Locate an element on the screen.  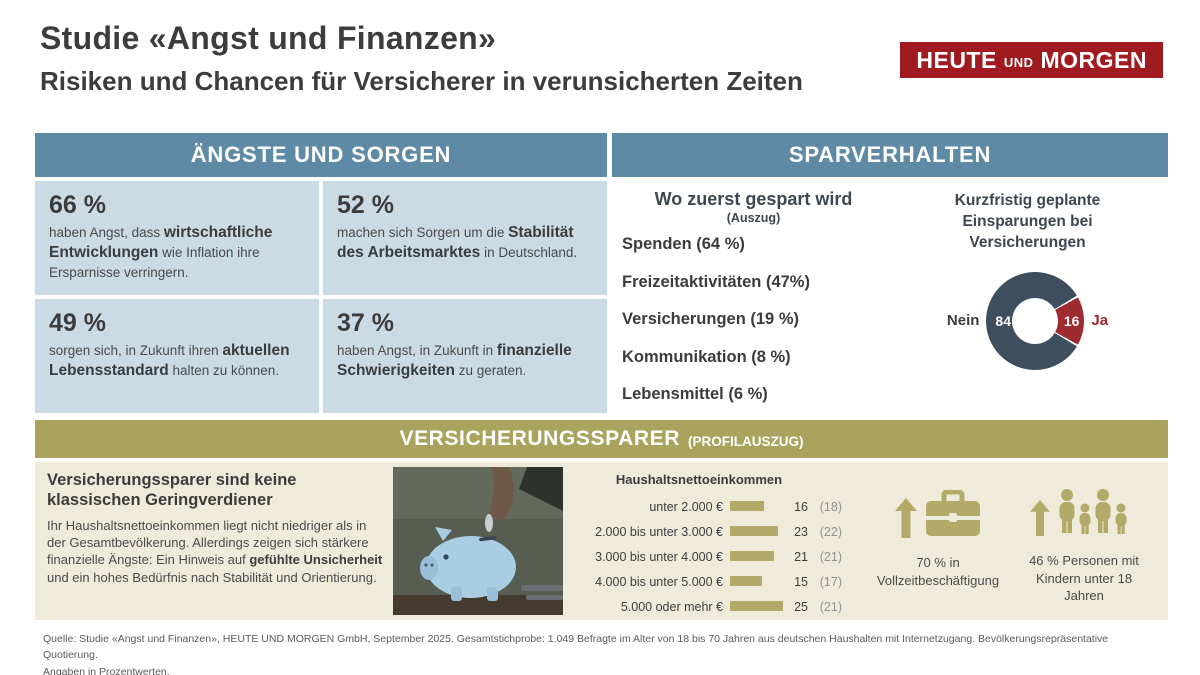
income-row: unter 2.000 € 16 (18) is located at coordinates (719, 506).